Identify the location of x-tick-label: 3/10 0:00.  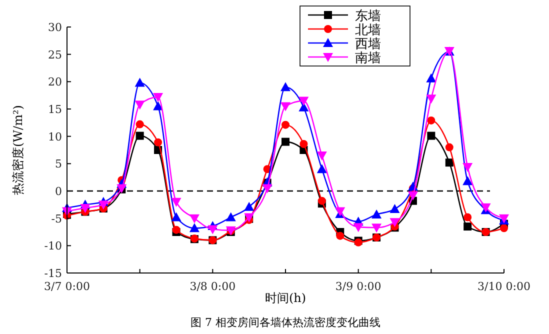
(504, 286).